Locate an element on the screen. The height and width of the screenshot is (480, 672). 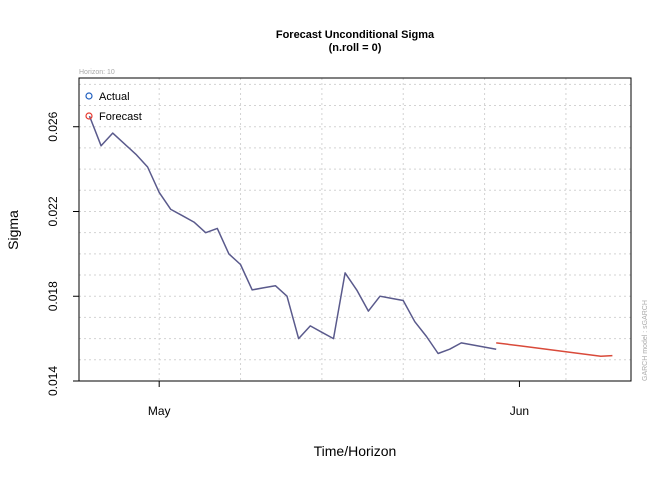
model-note: GARCH model : sGARCH is located at coordinates (645, 340).